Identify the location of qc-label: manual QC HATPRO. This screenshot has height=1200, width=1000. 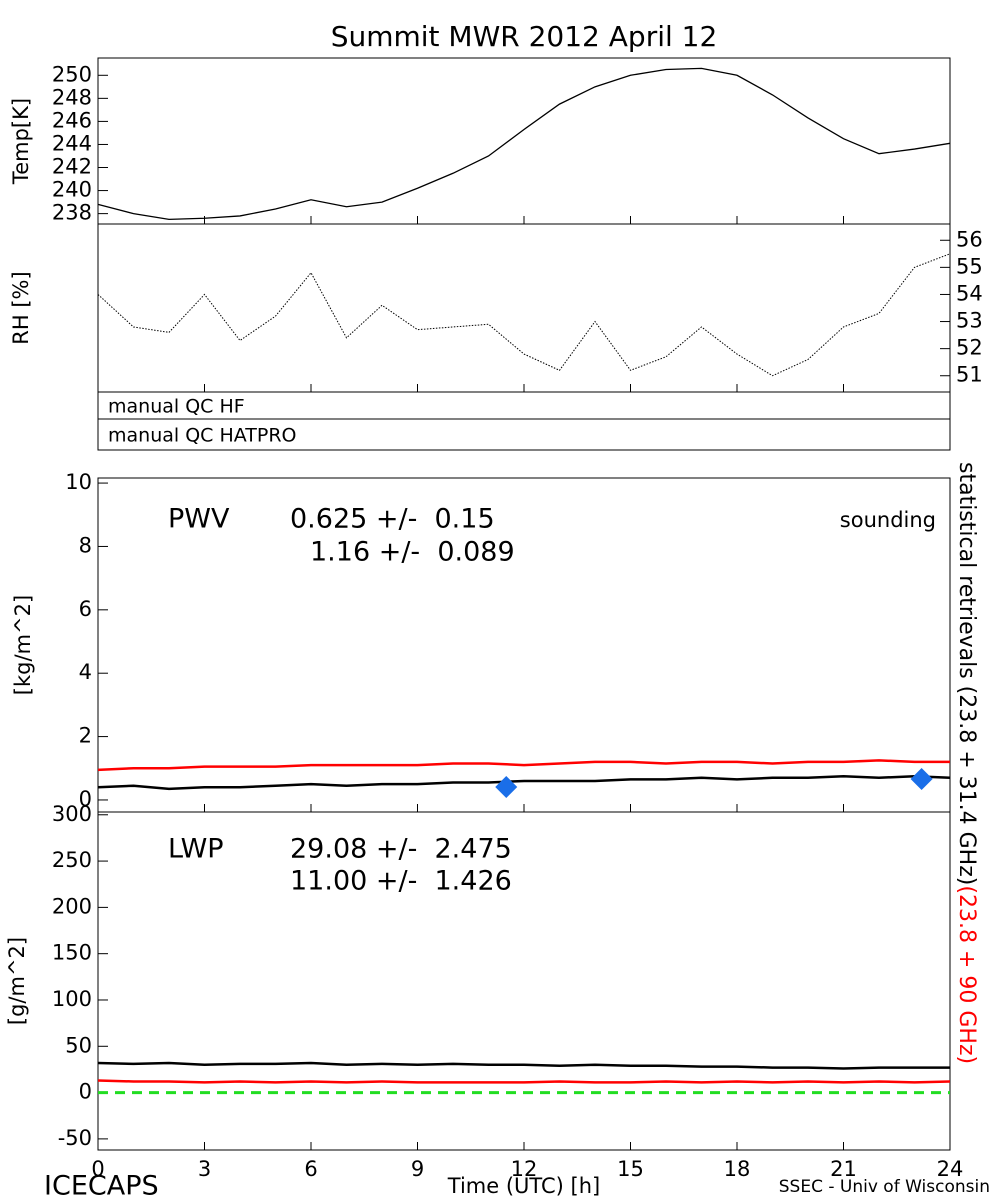
(202, 436).